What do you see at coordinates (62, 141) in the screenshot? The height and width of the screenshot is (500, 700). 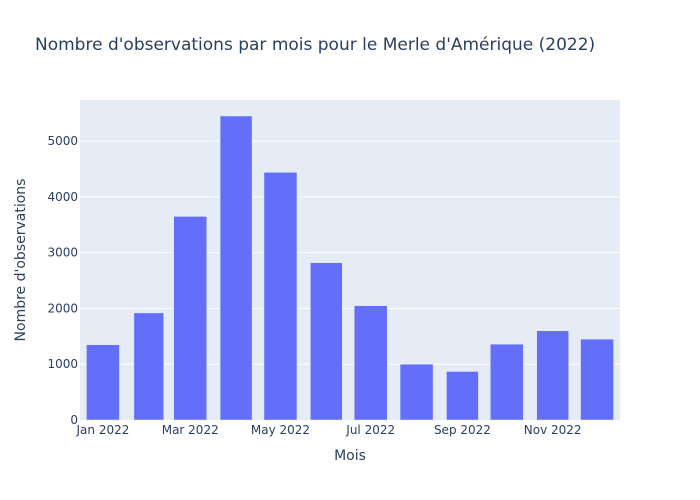 I see `y-tick-label: 5000` at bounding box center [62, 141].